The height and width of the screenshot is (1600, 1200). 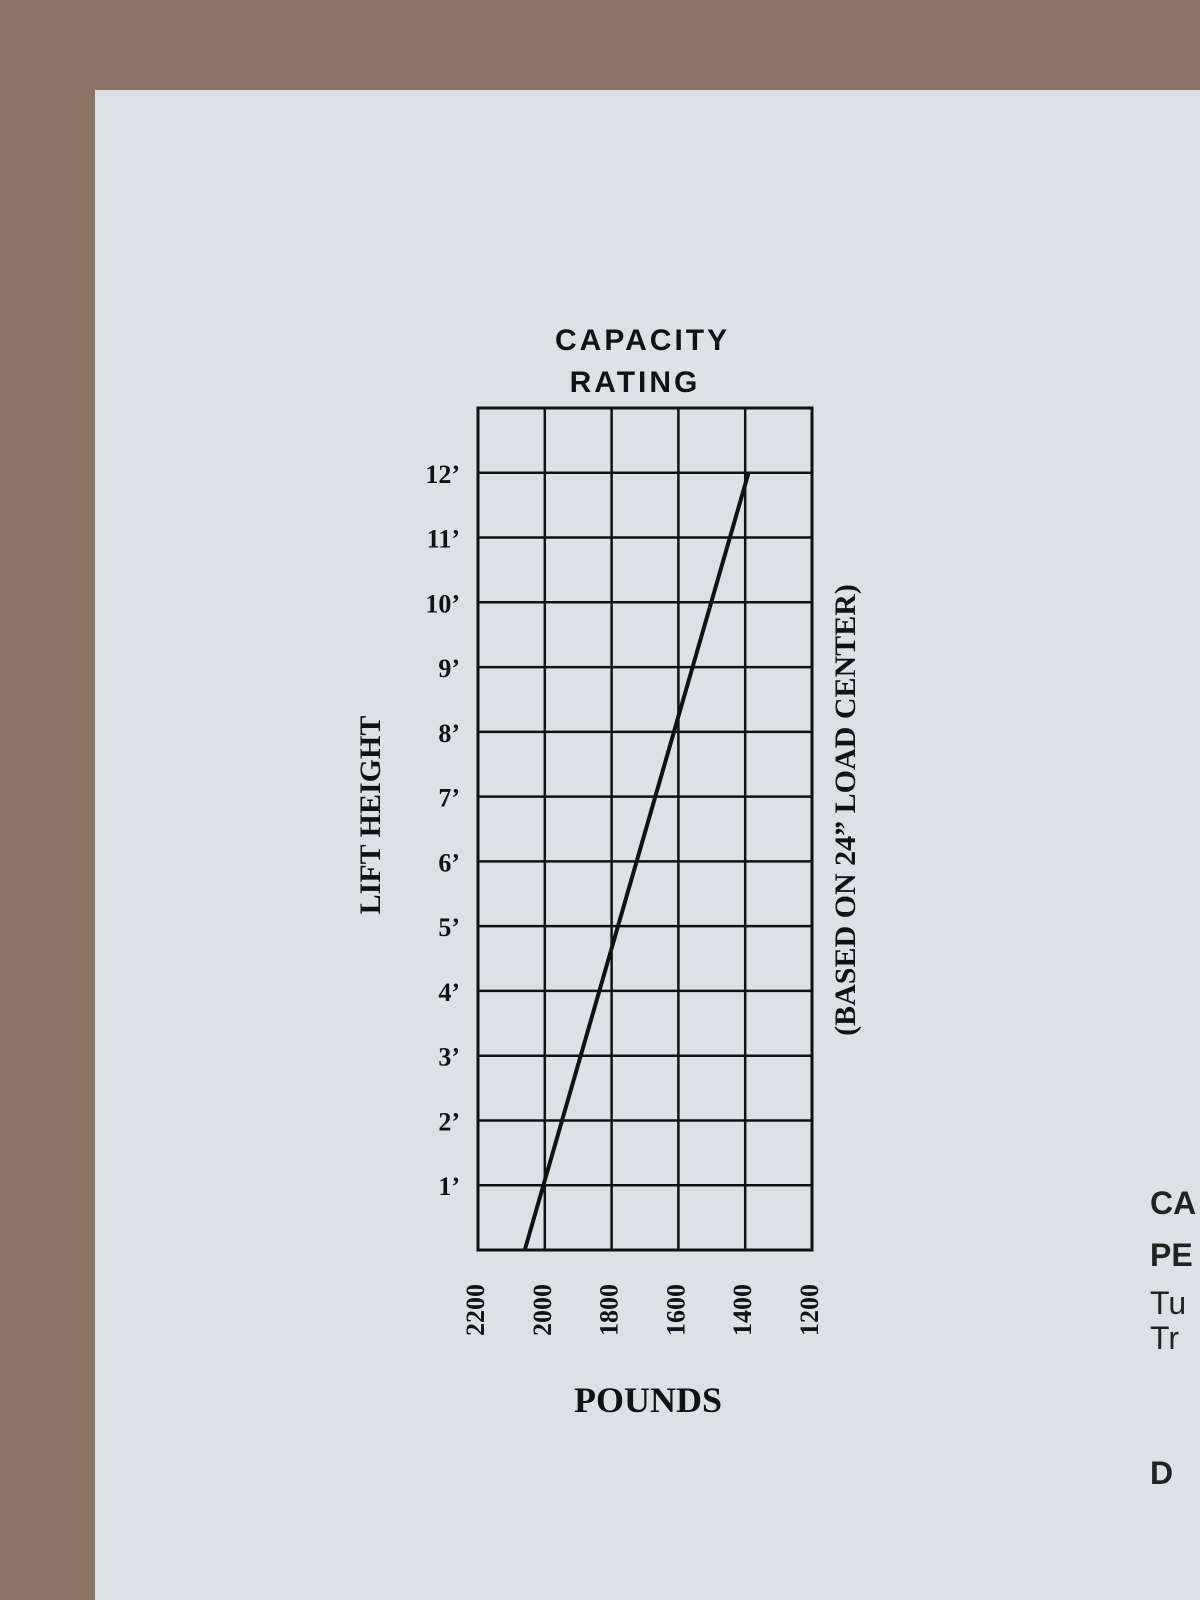 I want to click on x-tick-label: 1600, so click(x=675, y=1310).